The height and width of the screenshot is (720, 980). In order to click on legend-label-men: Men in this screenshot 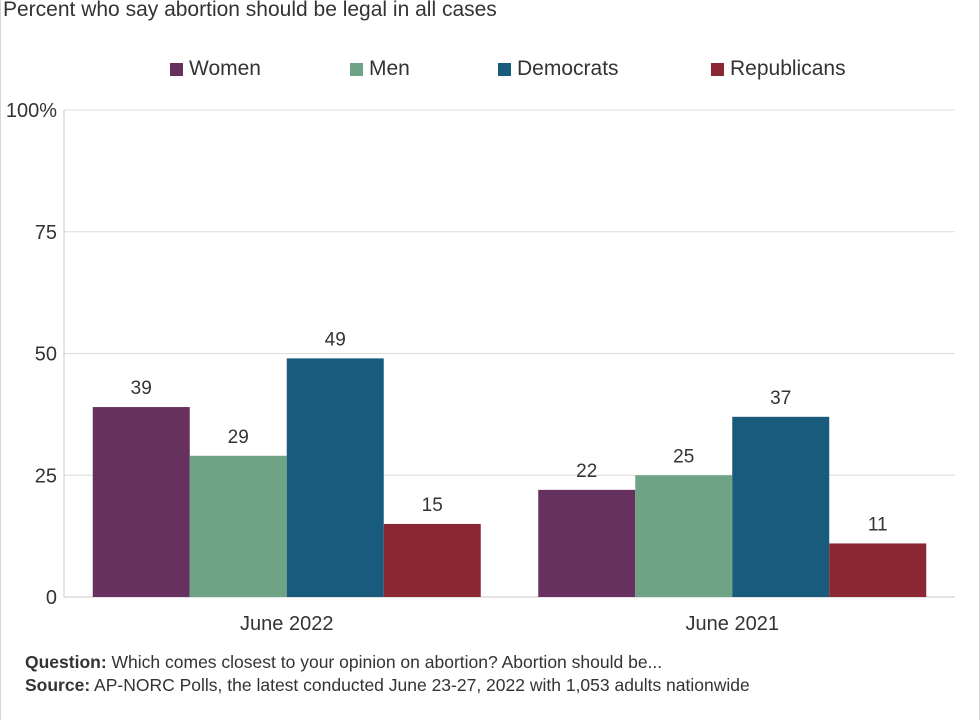, I will do `click(389, 68)`.